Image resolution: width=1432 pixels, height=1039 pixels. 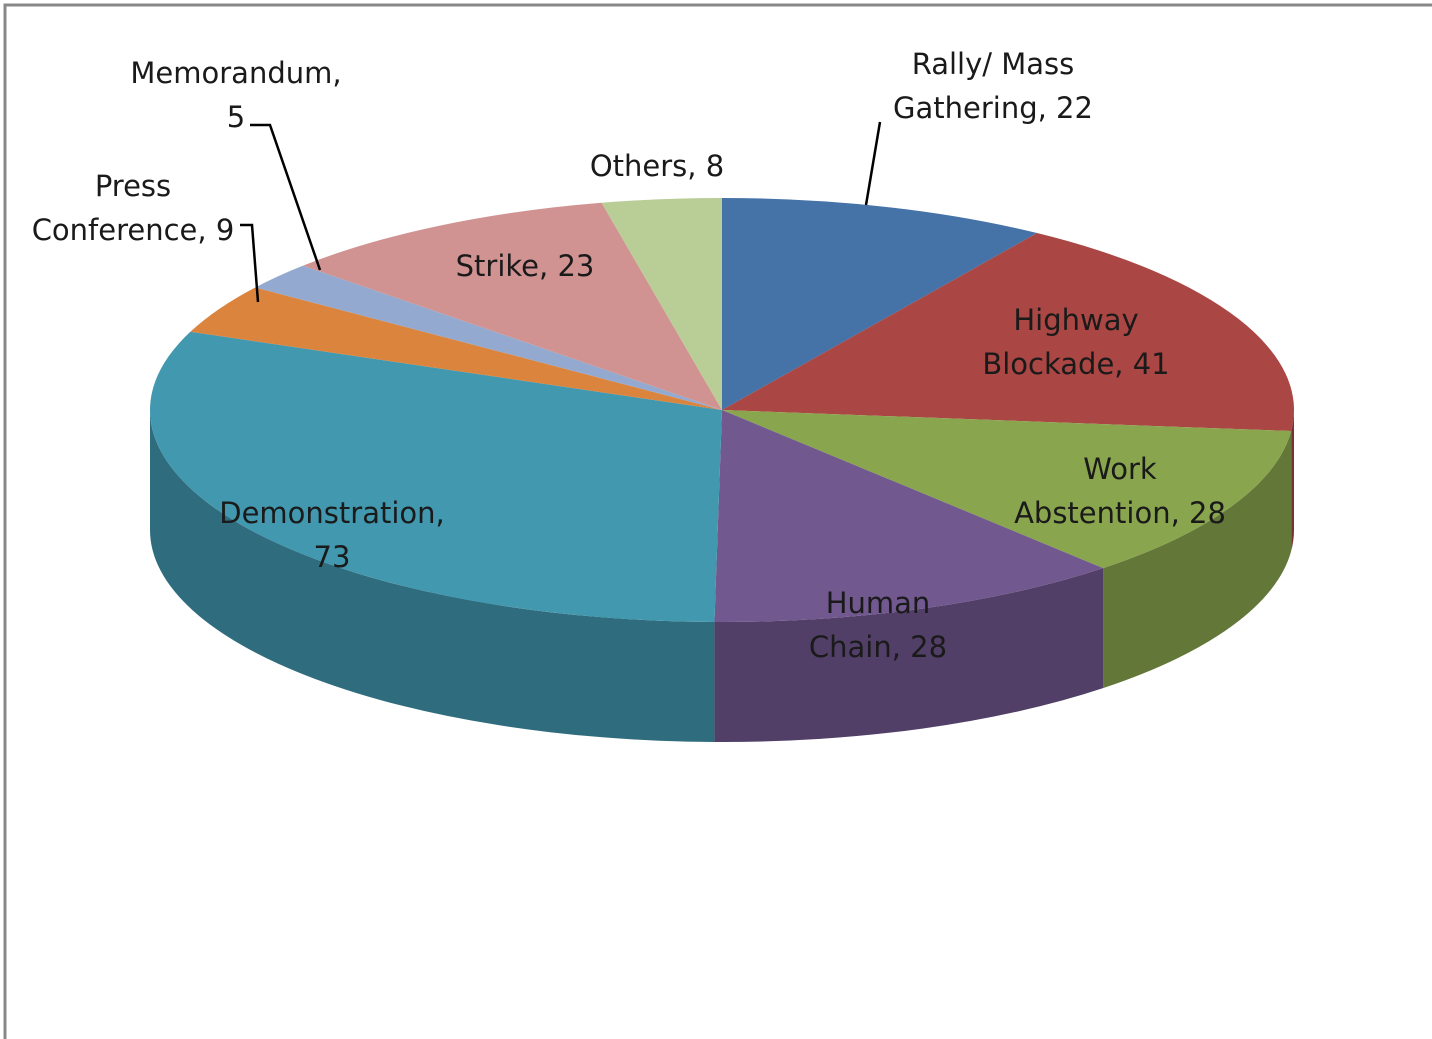 I want to click on data-label: Others, 8, so click(x=657, y=166).